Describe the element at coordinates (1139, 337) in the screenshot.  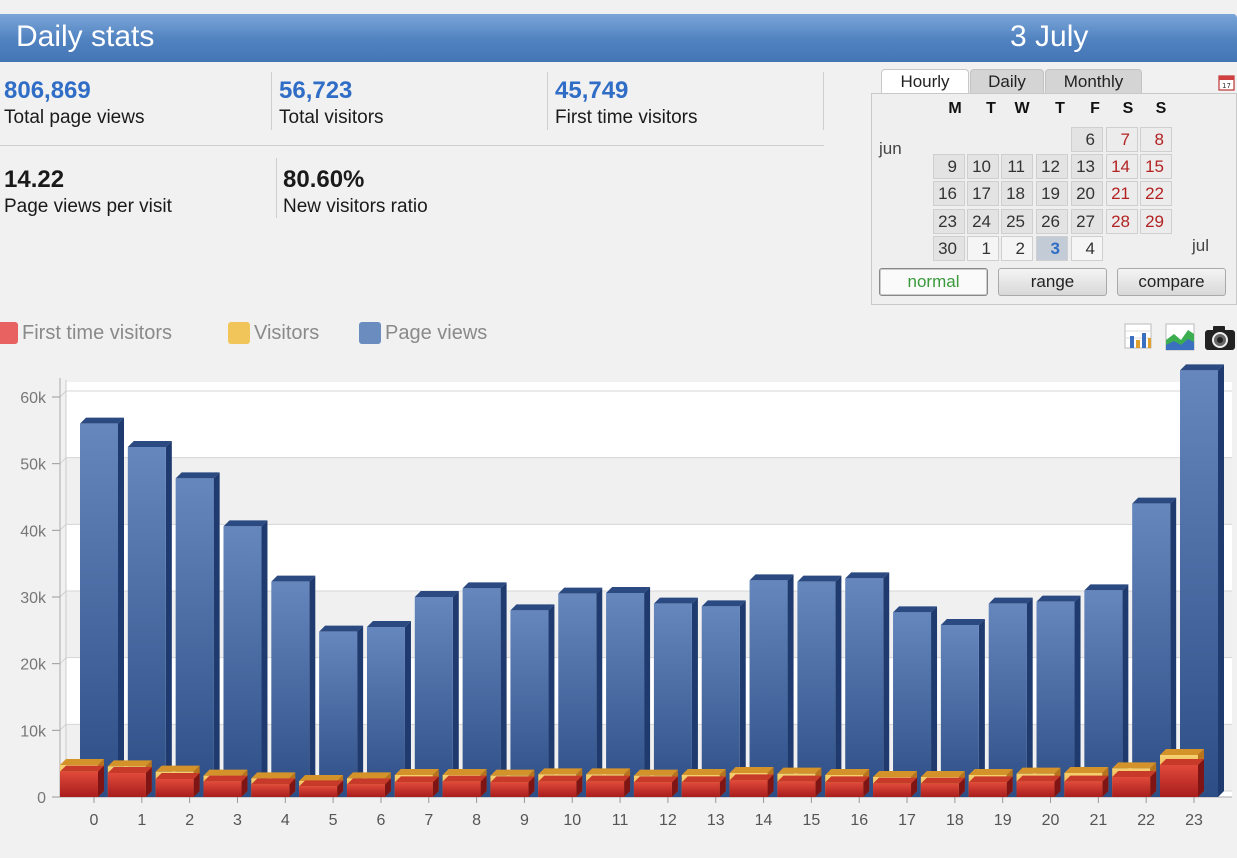
I see `bar-chart-icon` at that location.